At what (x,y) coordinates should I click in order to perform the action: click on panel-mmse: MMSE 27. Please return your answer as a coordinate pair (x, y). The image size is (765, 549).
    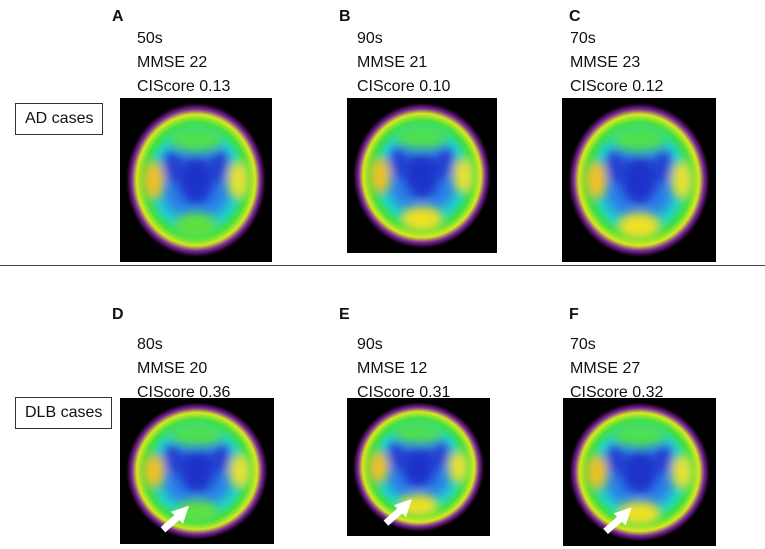
    Looking at the image, I should click on (605, 368).